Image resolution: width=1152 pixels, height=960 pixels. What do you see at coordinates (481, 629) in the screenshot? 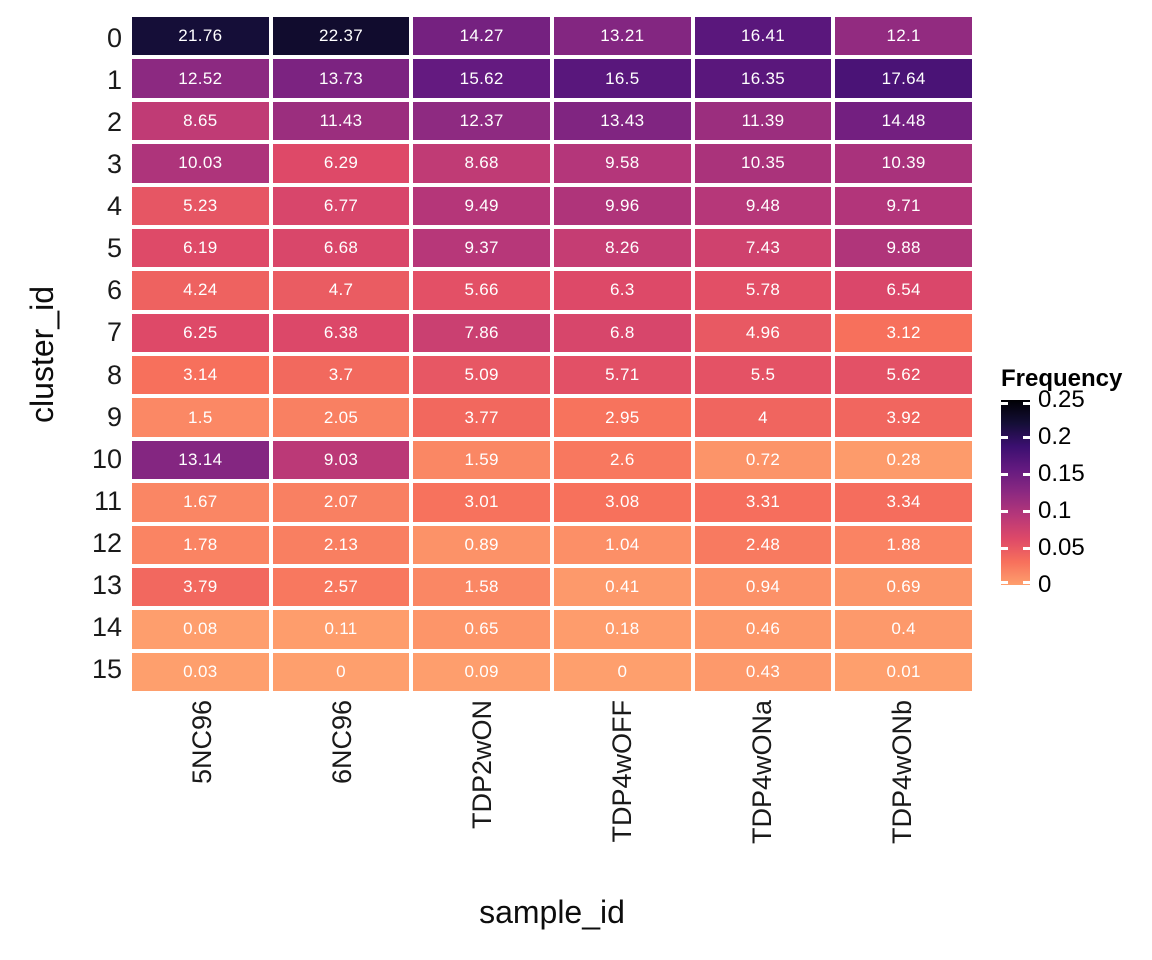
I see `heatmap-cell-r14-TDP2wON: 0.65` at bounding box center [481, 629].